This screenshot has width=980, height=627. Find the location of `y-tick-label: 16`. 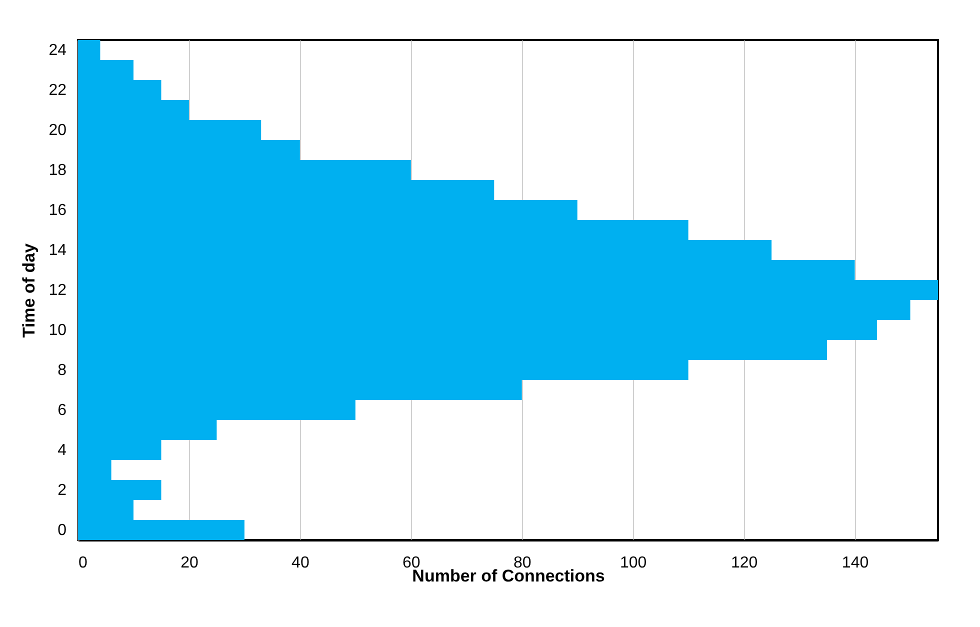

y-tick-label: 16 is located at coordinates (57, 210).